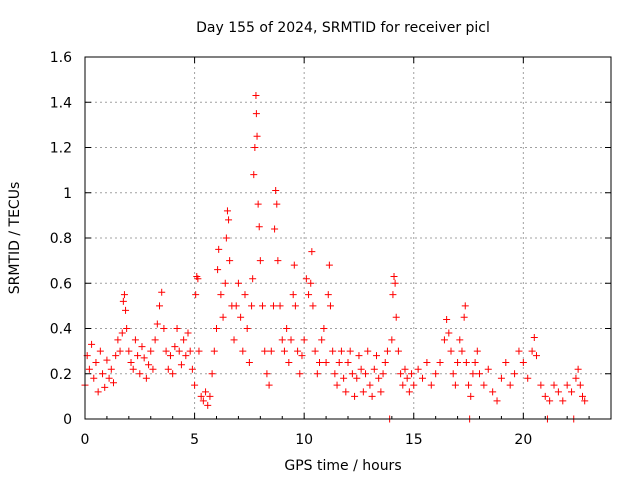 This screenshot has height=480, width=640. Describe the element at coordinates (61, 103) in the screenshot. I see `y-tick-label: 1.4` at that location.